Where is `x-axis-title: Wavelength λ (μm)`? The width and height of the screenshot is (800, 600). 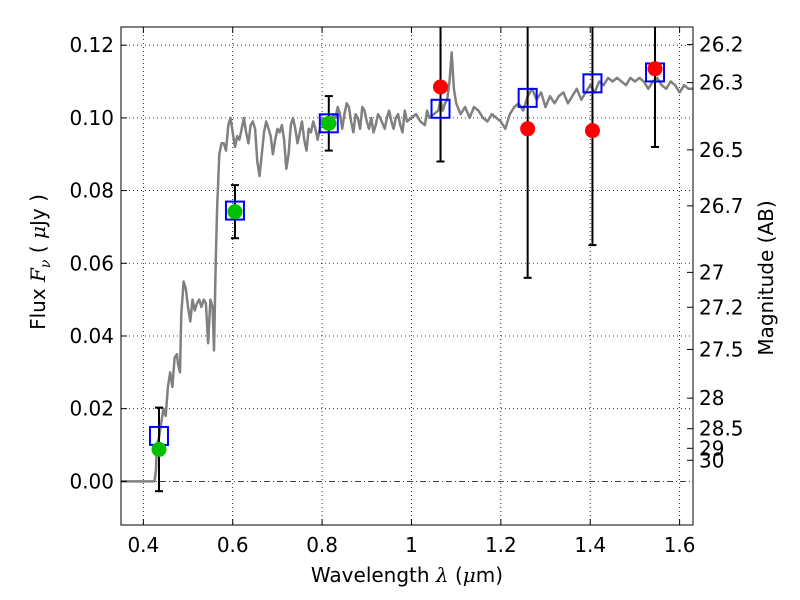 x-axis-title: Wavelength λ (μm) is located at coordinates (407, 575).